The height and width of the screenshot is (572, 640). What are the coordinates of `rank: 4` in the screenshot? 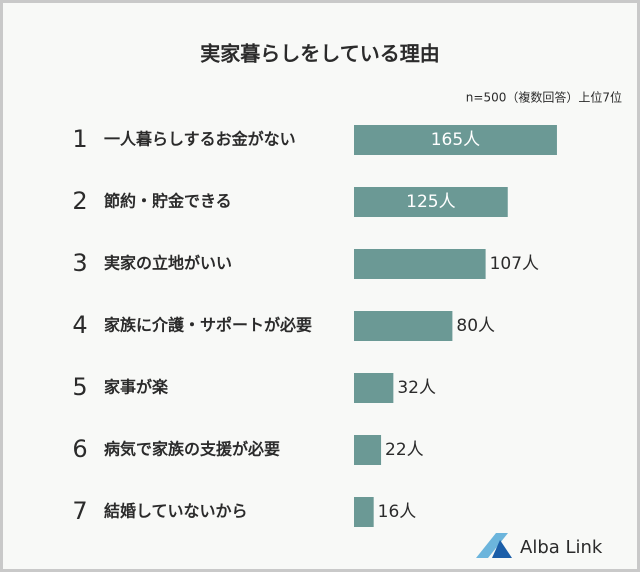 It's located at (79, 325).